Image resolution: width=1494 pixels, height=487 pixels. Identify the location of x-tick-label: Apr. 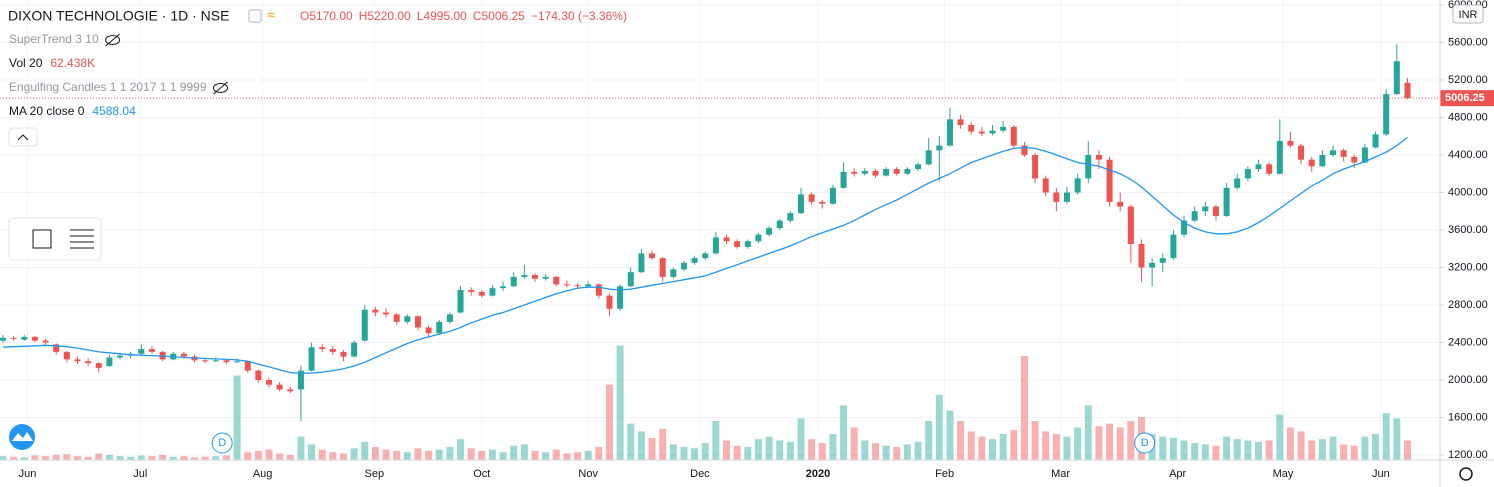
(1177, 474).